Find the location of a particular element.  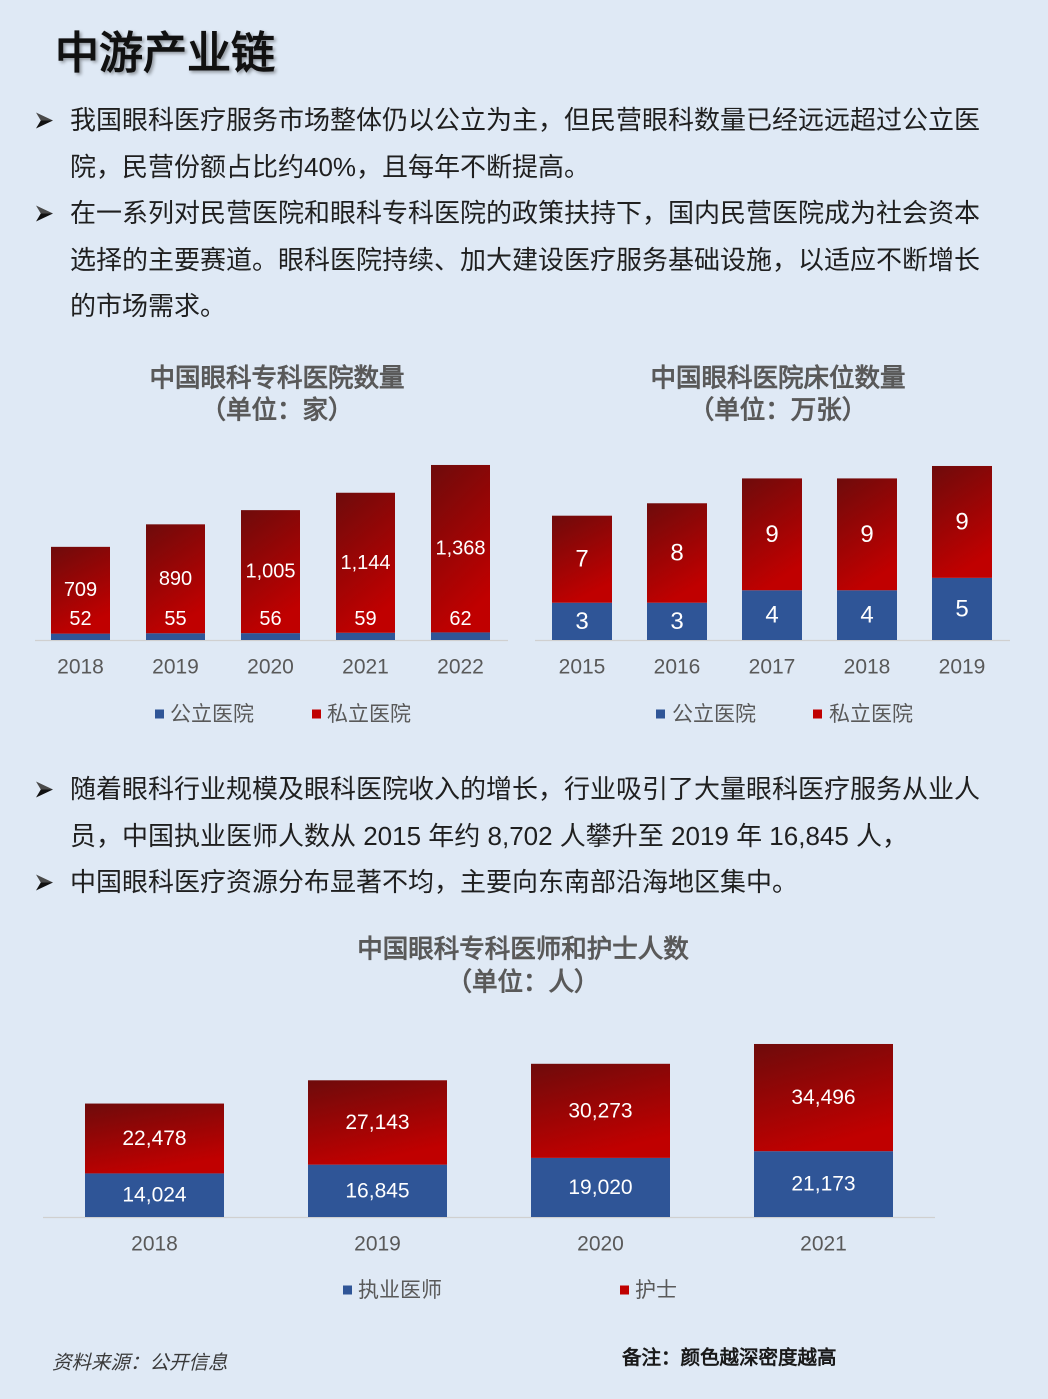

staff-bar-doctors-2020 is located at coordinates (600, 1187).